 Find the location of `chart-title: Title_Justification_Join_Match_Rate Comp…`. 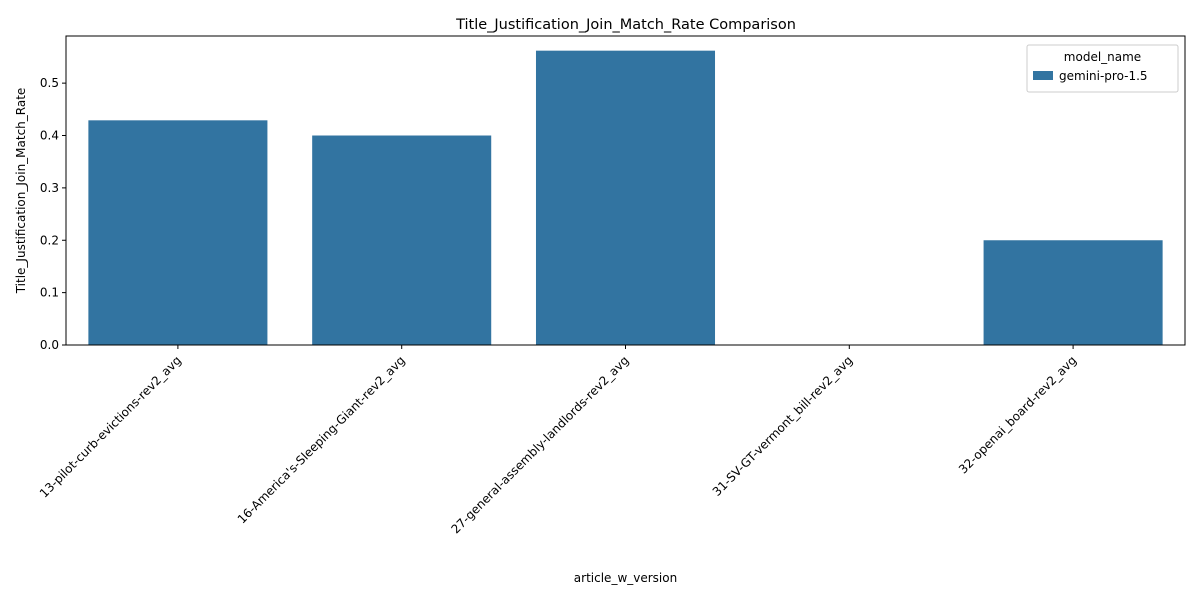

chart-title: Title_Justification_Join_Match_Rate Comp… is located at coordinates (625, 25).